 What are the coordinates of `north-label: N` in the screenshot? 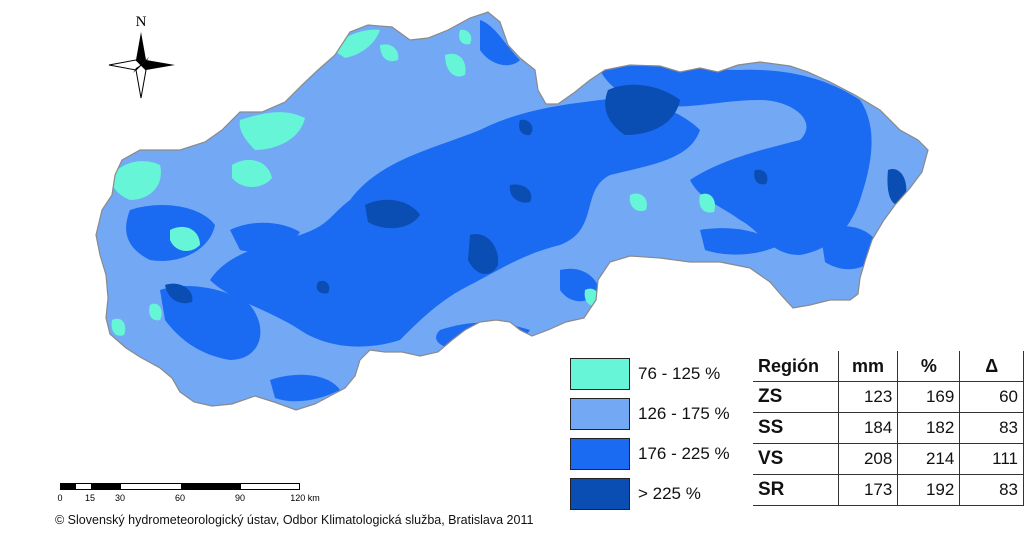 It's located at (141, 22).